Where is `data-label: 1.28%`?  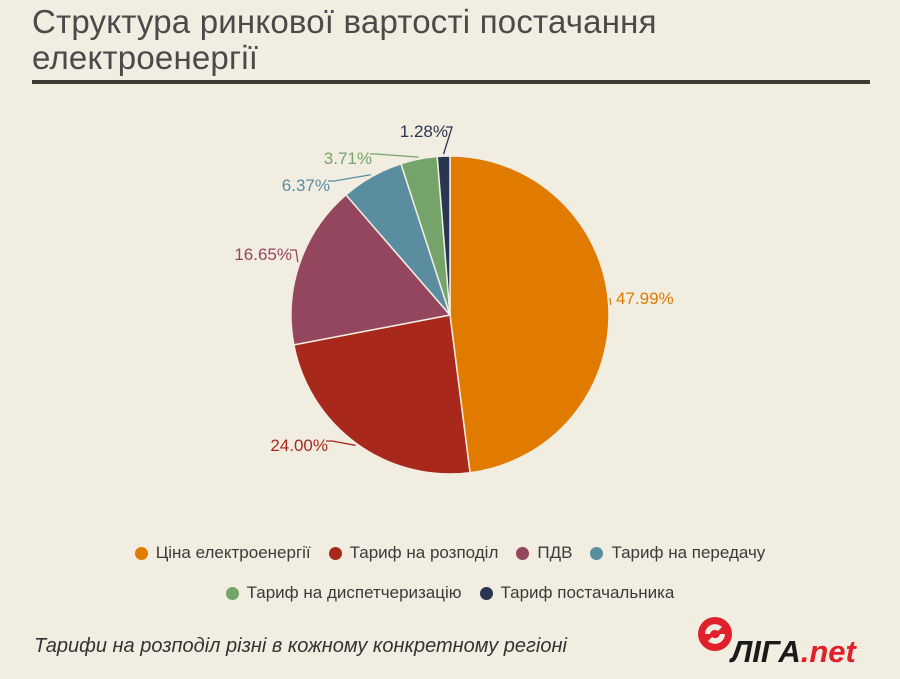
data-label: 1.28% is located at coordinates (424, 131).